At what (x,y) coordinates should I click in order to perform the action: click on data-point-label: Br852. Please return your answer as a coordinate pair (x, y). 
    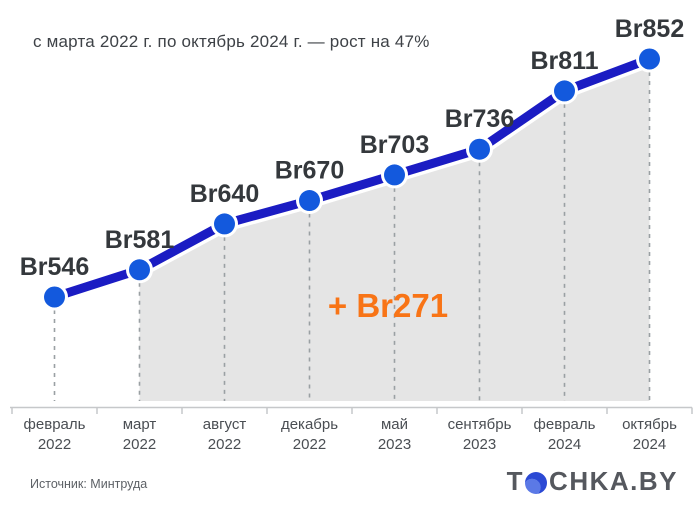
    Looking at the image, I should click on (650, 29).